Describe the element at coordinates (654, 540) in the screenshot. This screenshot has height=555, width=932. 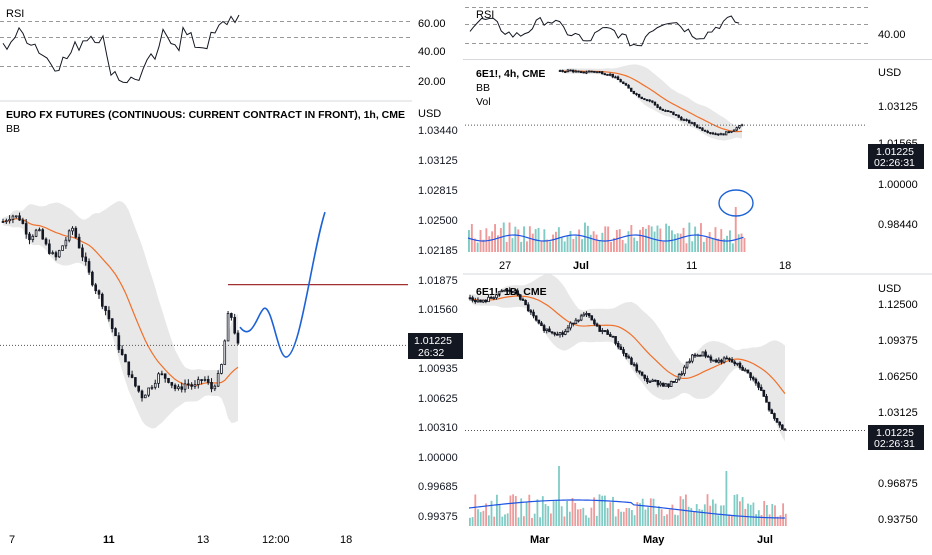
I see `br-time-tick: May` at that location.